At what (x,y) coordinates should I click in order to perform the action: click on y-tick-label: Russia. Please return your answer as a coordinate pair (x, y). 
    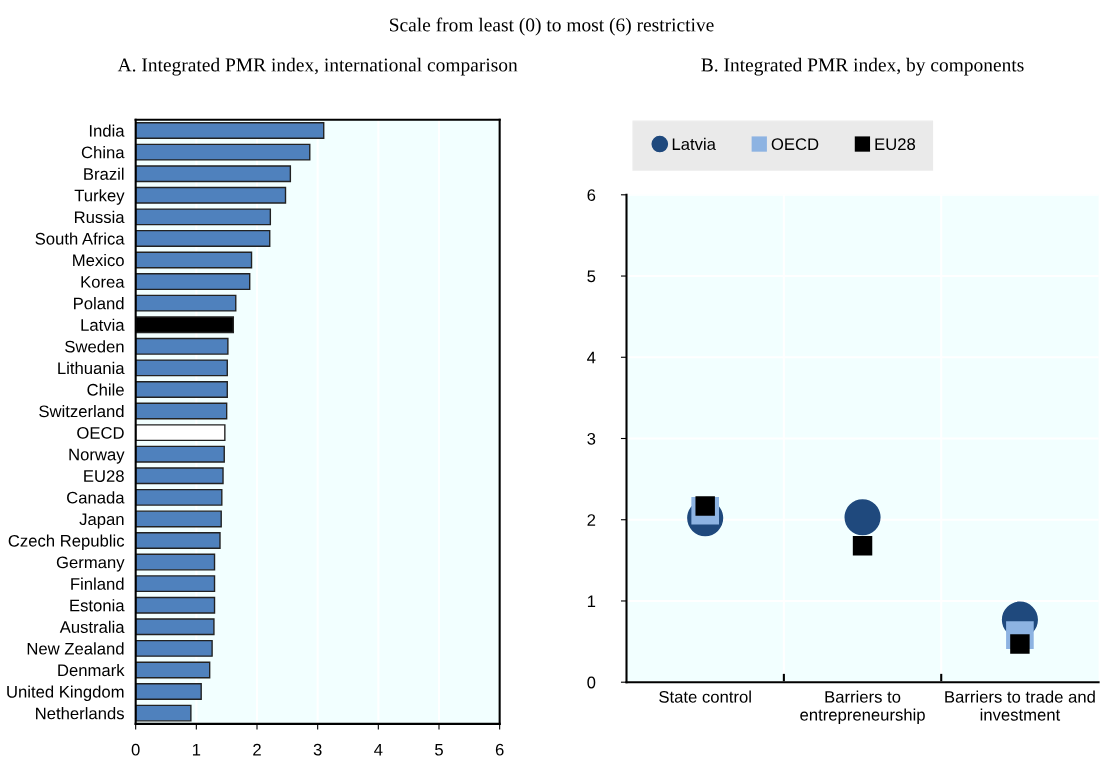
    Looking at the image, I should click on (99, 217).